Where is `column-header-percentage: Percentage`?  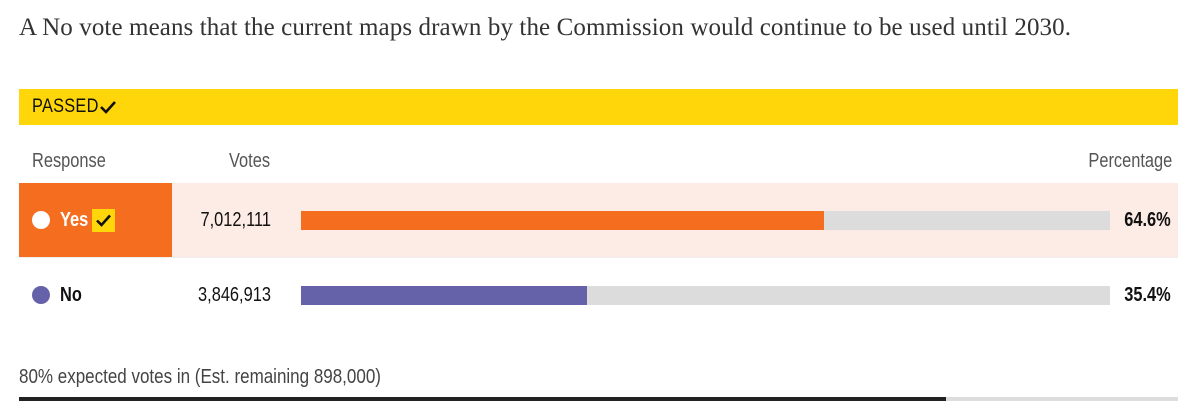
column-header-percentage: Percentage is located at coordinates (1130, 161).